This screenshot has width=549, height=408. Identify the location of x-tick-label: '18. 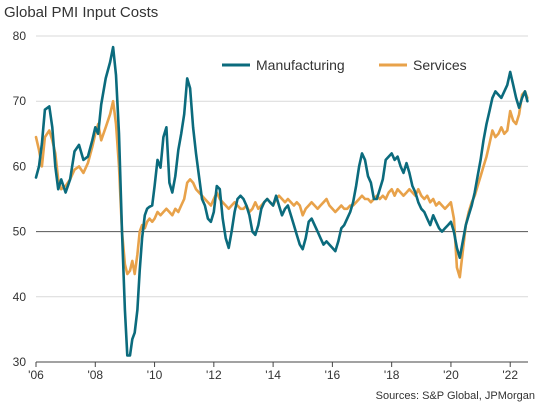
(392, 375).